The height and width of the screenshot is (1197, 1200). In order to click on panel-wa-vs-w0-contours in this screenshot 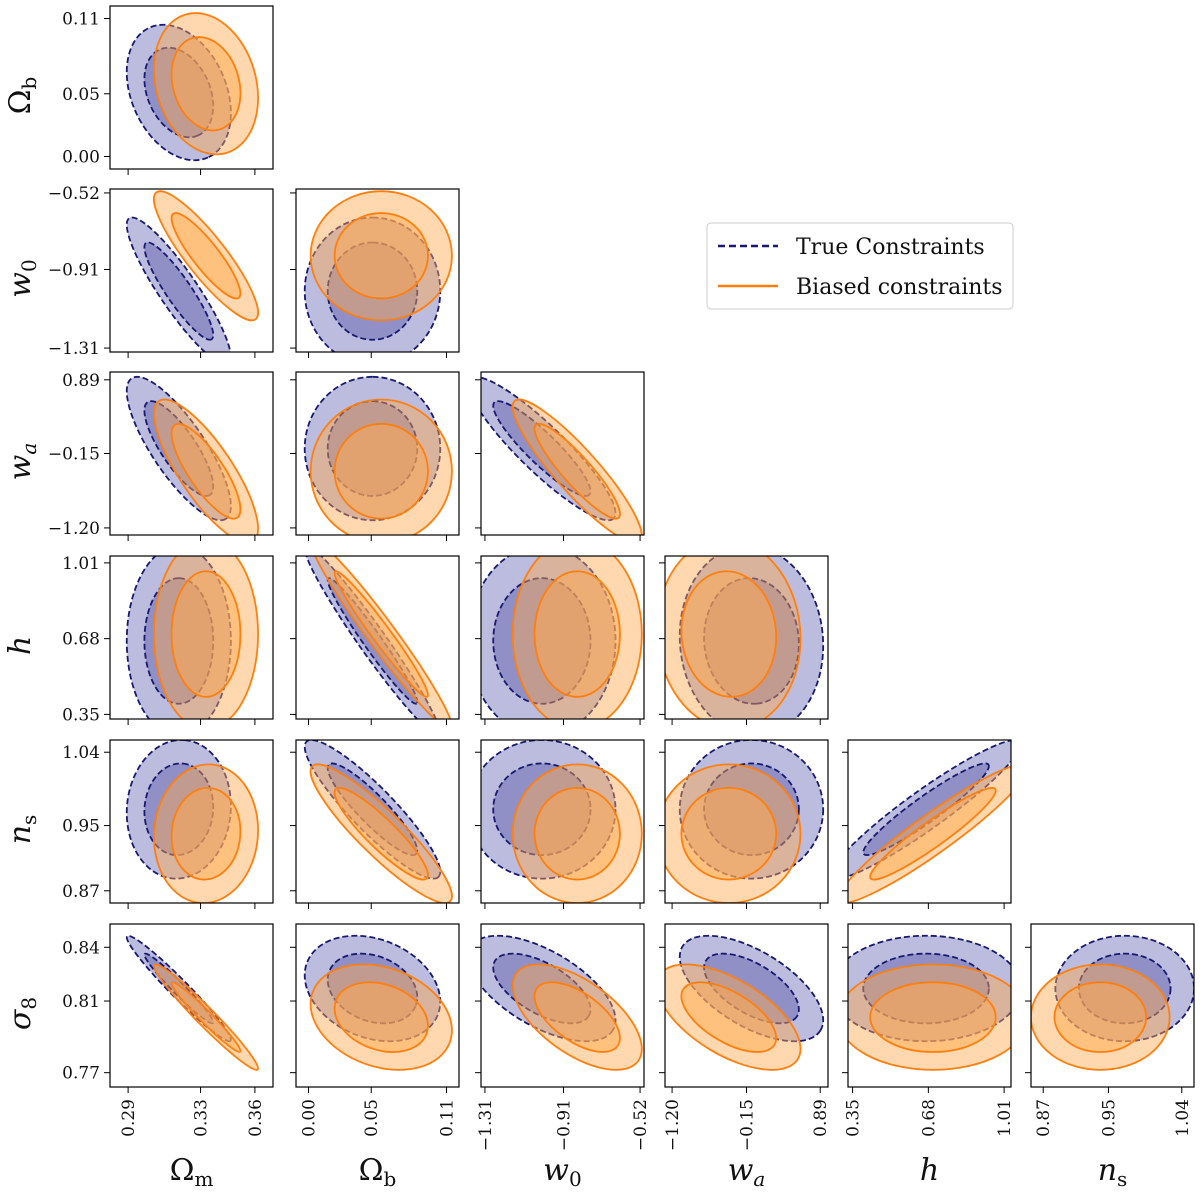, I will do `click(562, 455)`.